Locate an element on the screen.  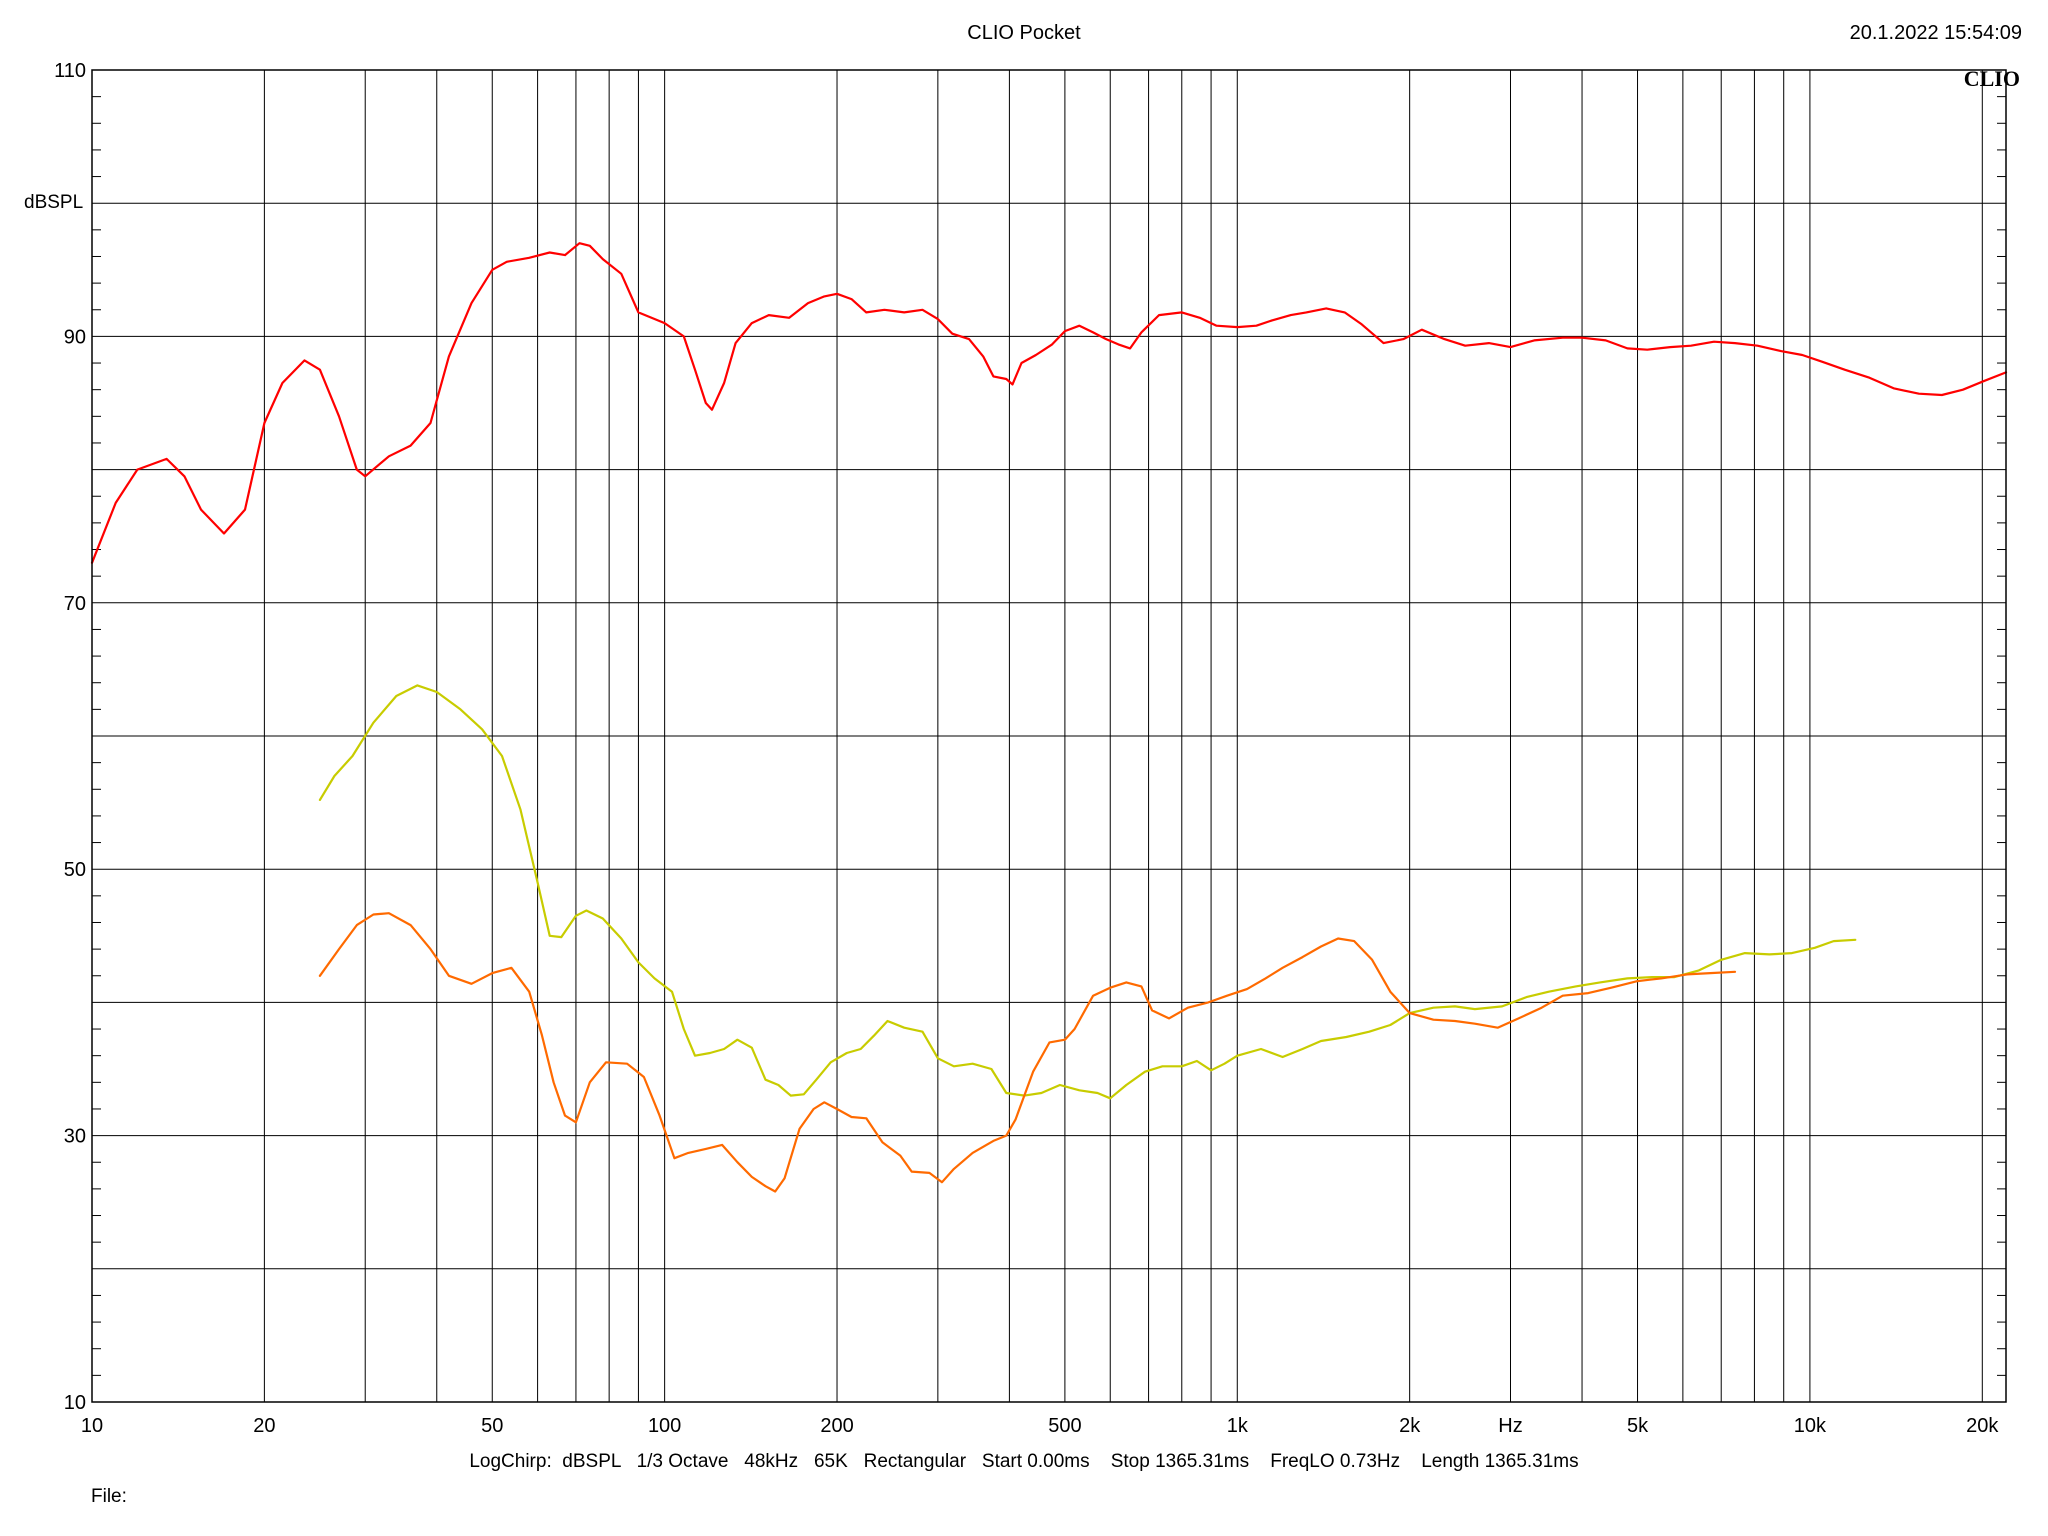
x-tick-label: 1k is located at coordinates (1238, 1426).